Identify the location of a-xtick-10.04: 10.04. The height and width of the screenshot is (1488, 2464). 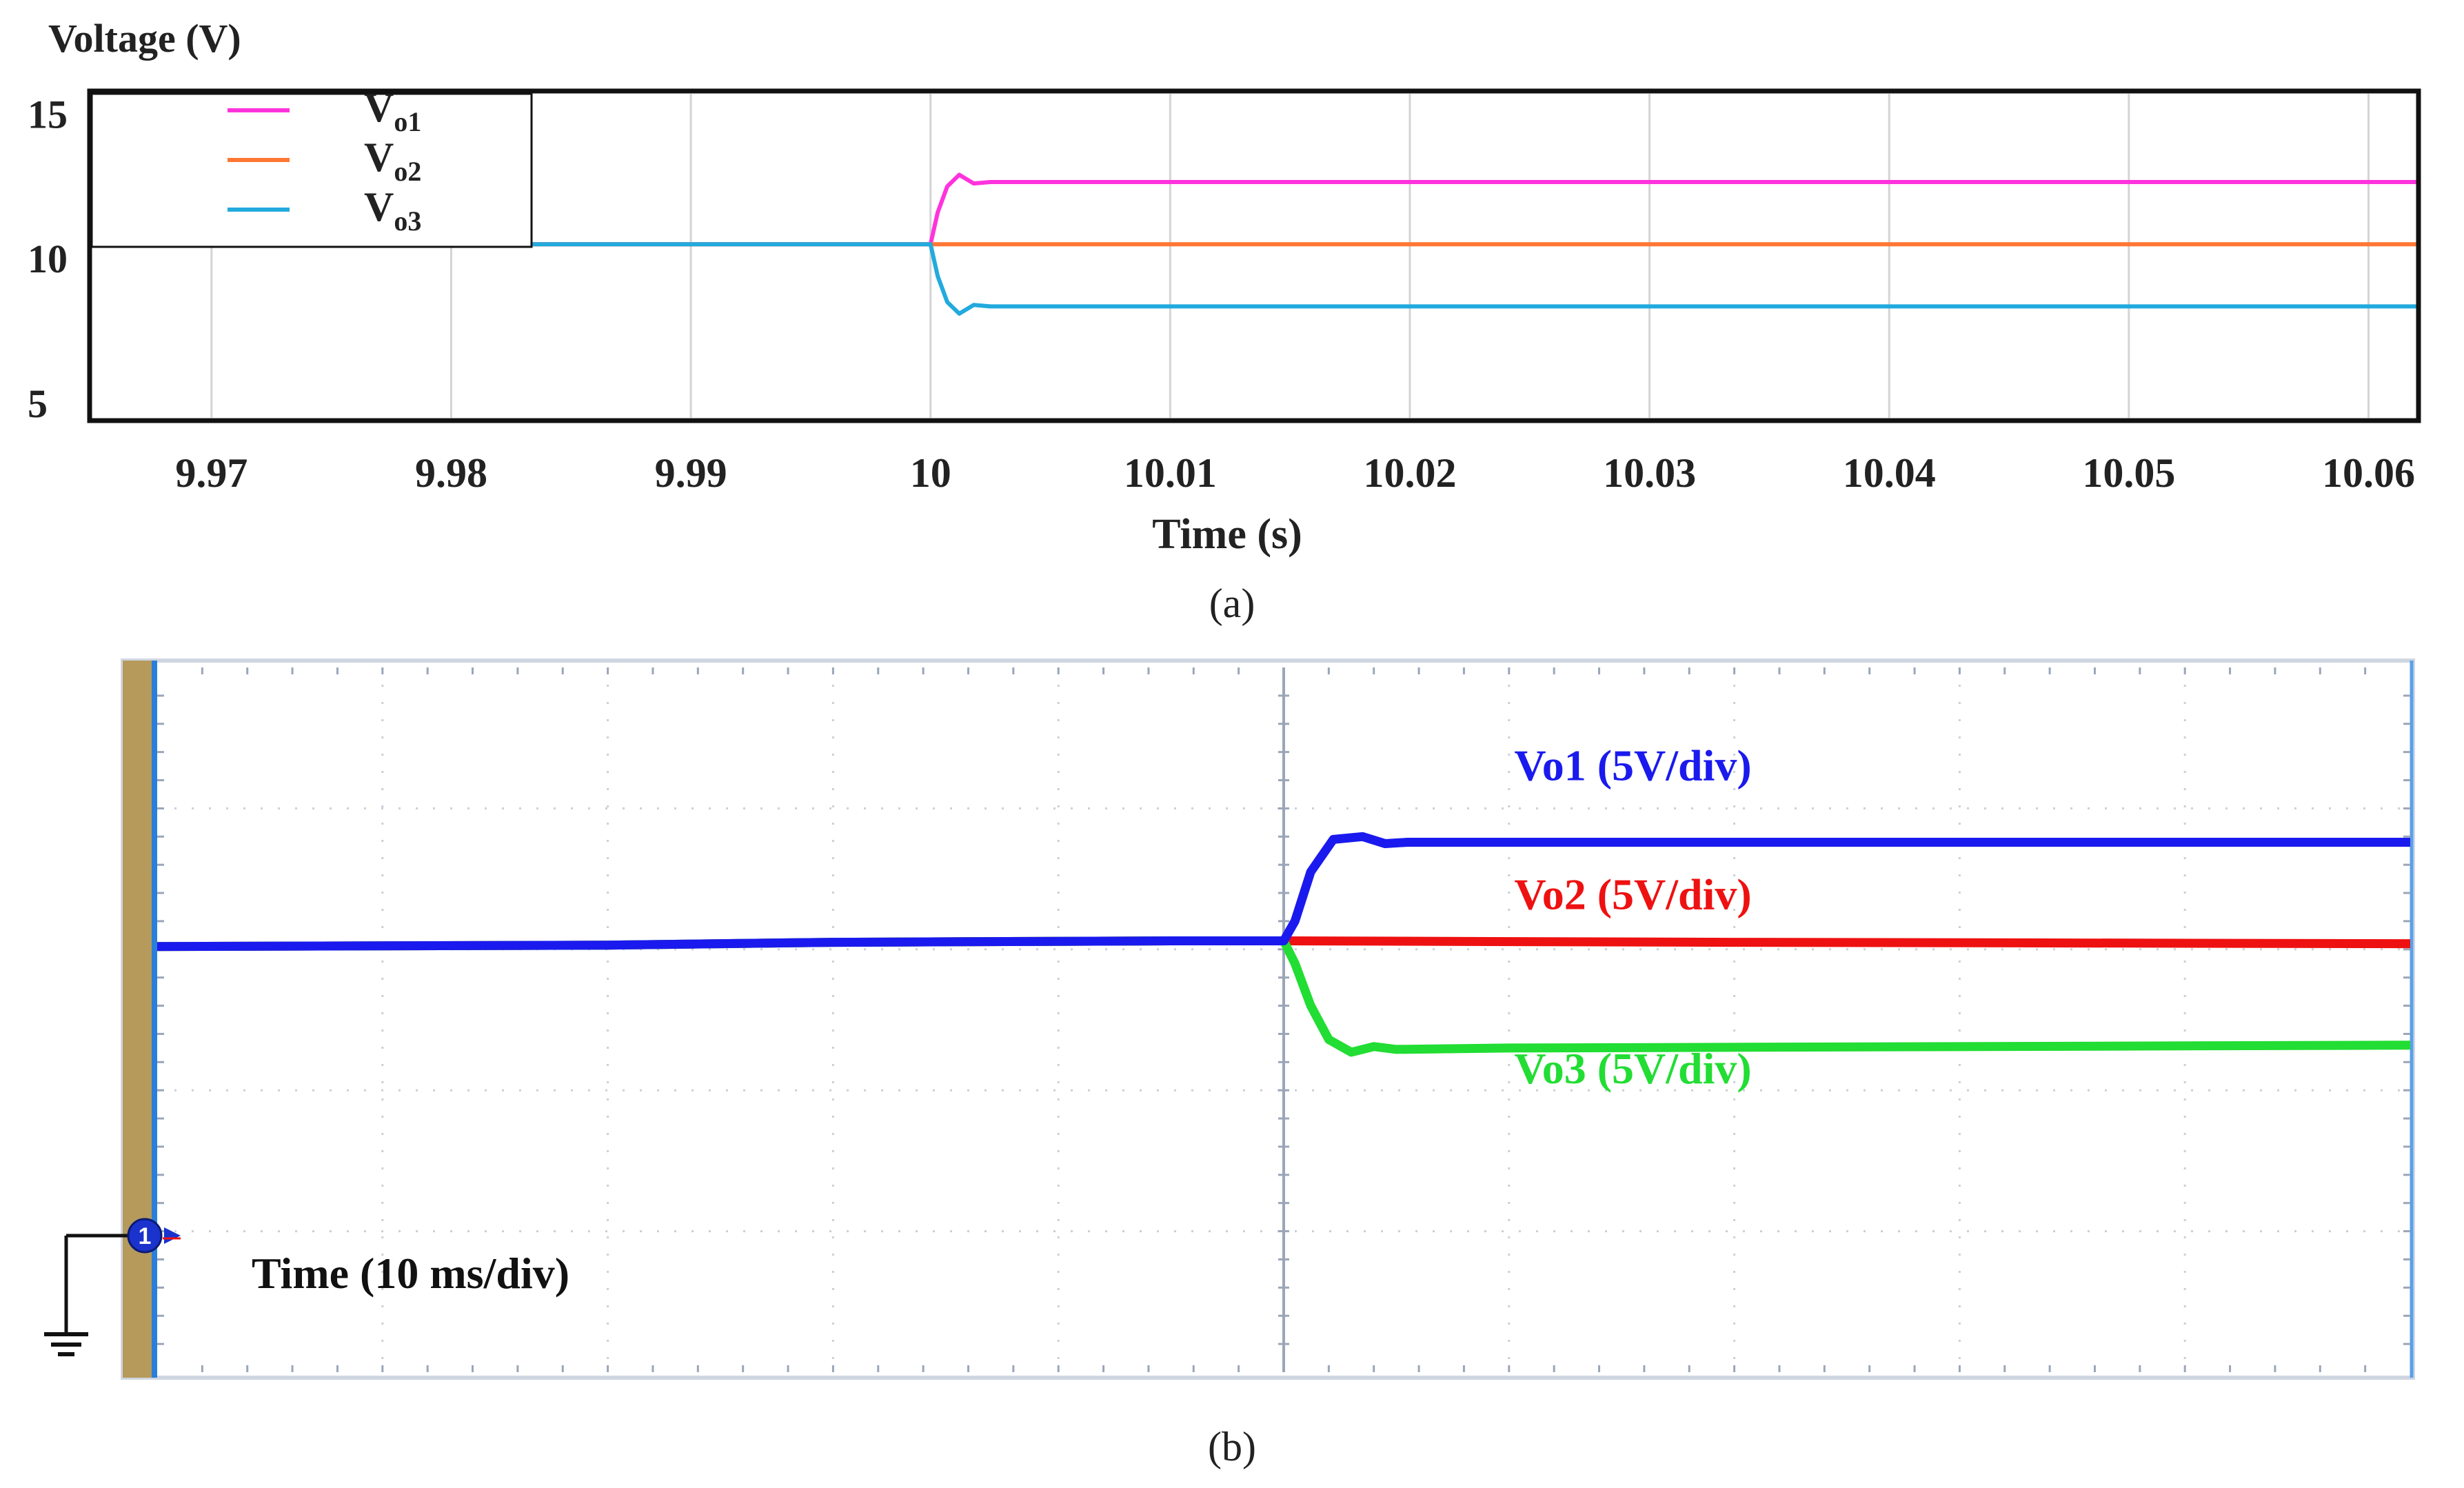
(1889, 473).